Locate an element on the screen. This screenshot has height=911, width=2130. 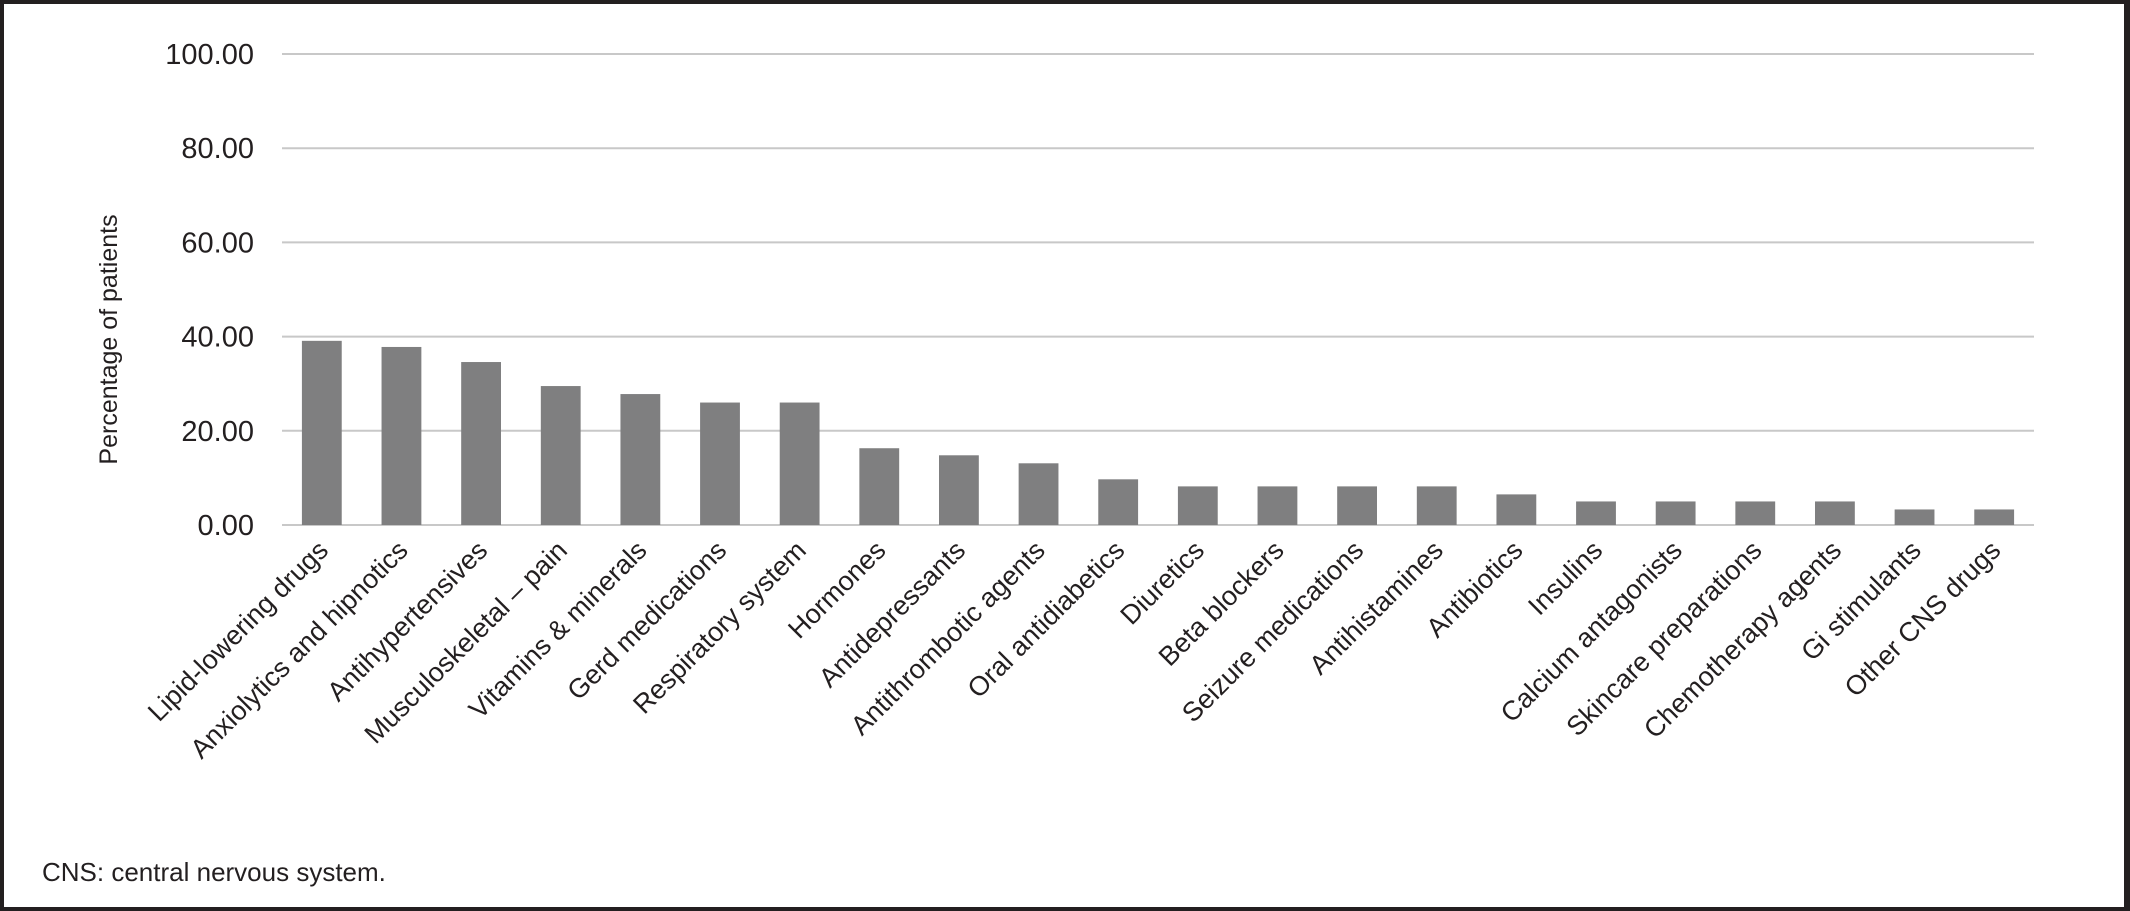
y-tick-label: 20.00 is located at coordinates (217, 432).